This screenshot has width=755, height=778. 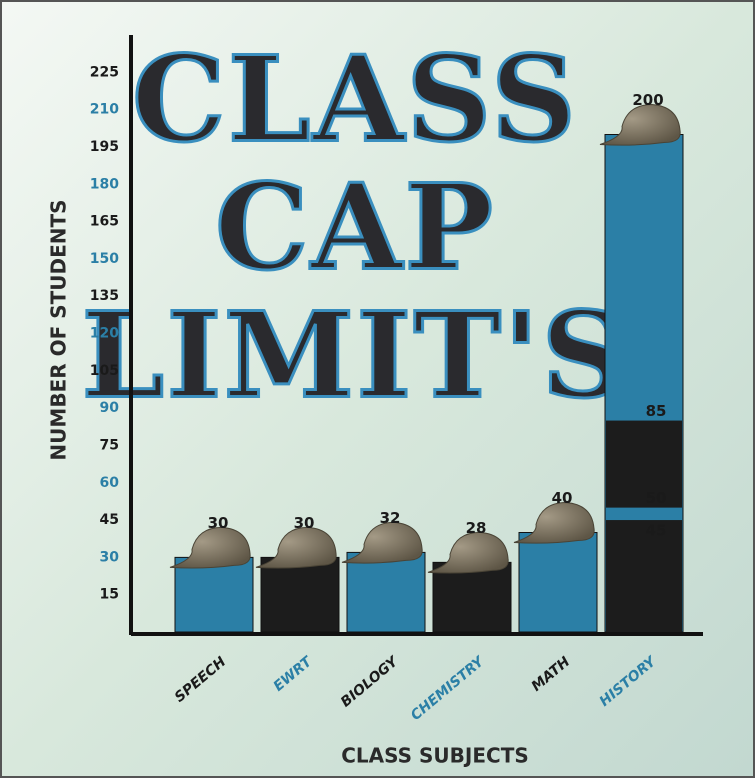 What do you see at coordinates (562, 498) in the screenshot?
I see `value-label: 40` at bounding box center [562, 498].